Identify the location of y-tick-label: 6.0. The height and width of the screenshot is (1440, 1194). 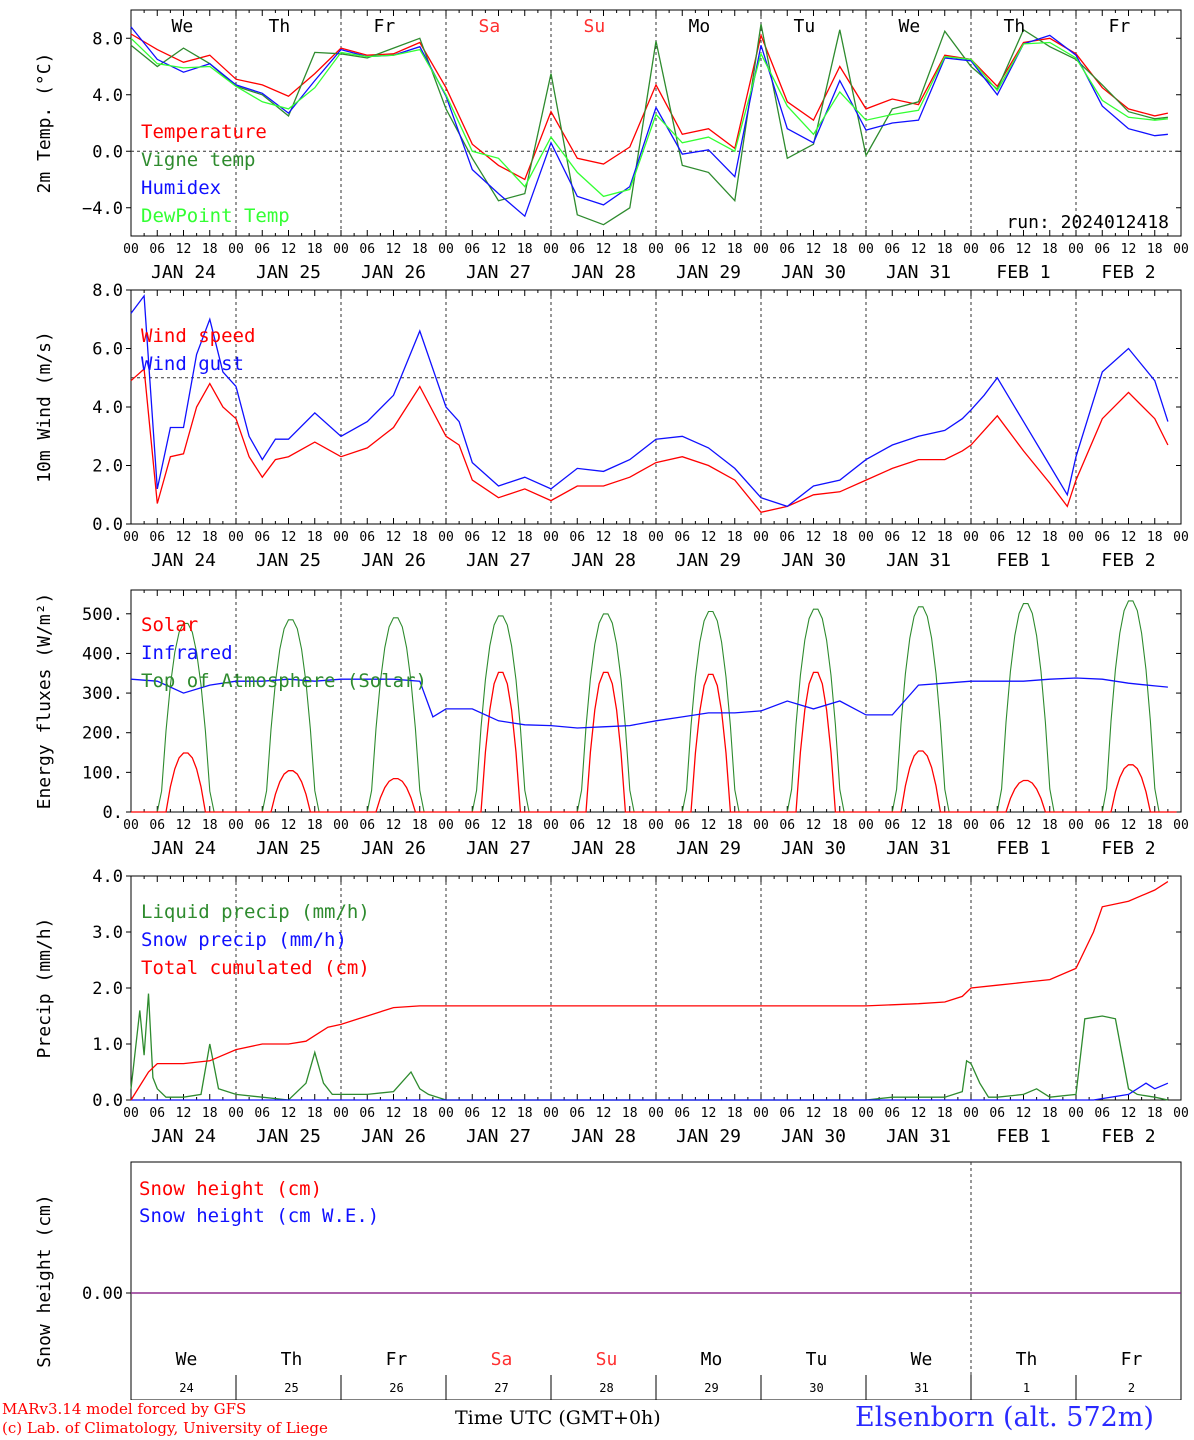
(107, 350).